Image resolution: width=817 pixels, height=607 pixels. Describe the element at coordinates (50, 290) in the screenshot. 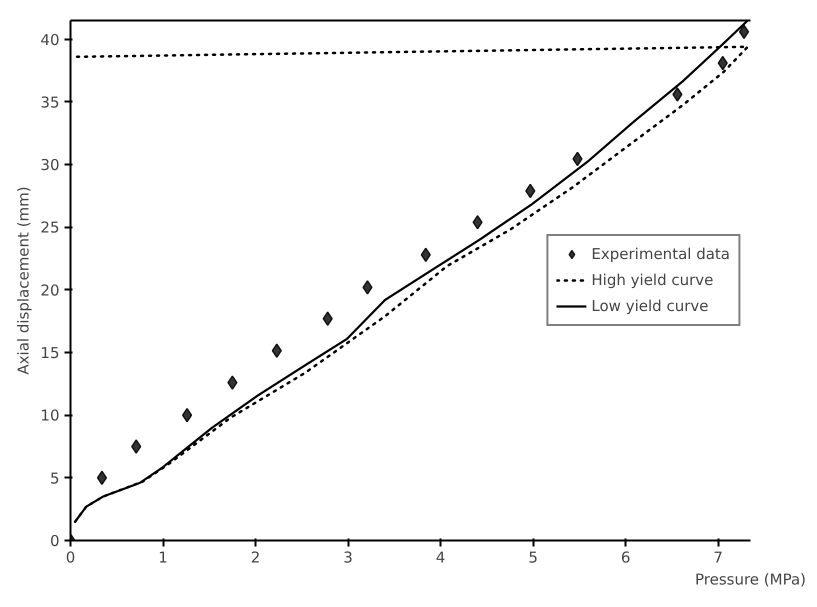

I see `y-tick-label: 20` at that location.